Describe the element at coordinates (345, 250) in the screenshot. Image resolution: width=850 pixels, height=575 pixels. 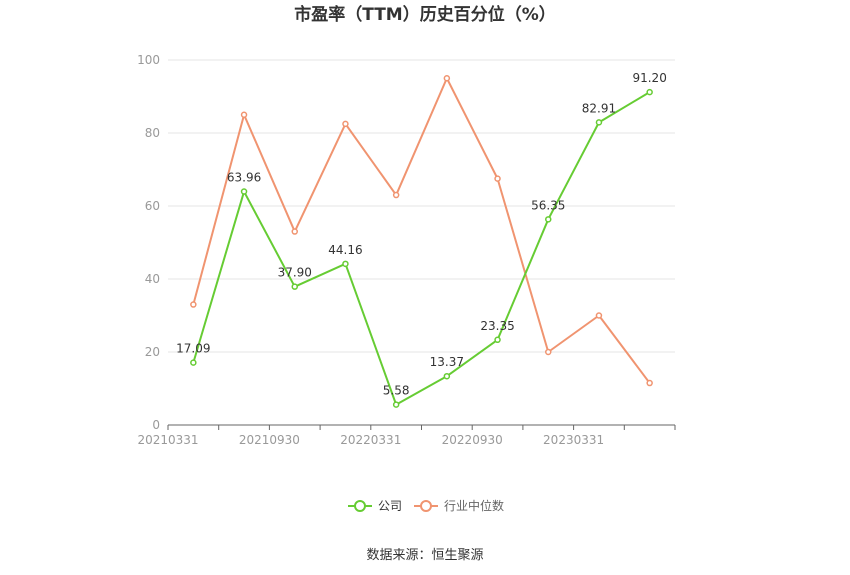
I see `data-label: 44.16` at that location.